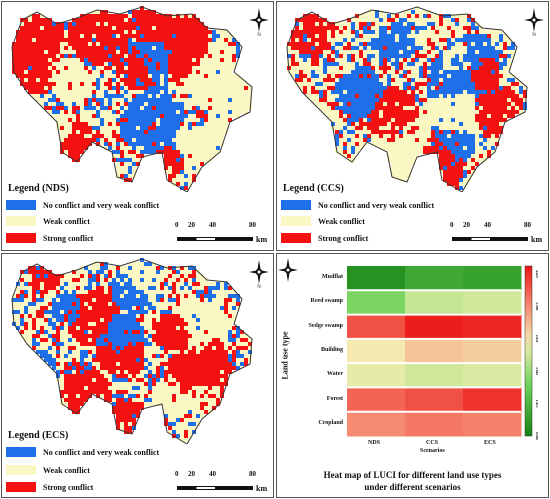 Image resolution: width=550 pixels, height=499 pixels. Describe the element at coordinates (191, 225) in the screenshot. I see `scale-tick: 20` at that location.